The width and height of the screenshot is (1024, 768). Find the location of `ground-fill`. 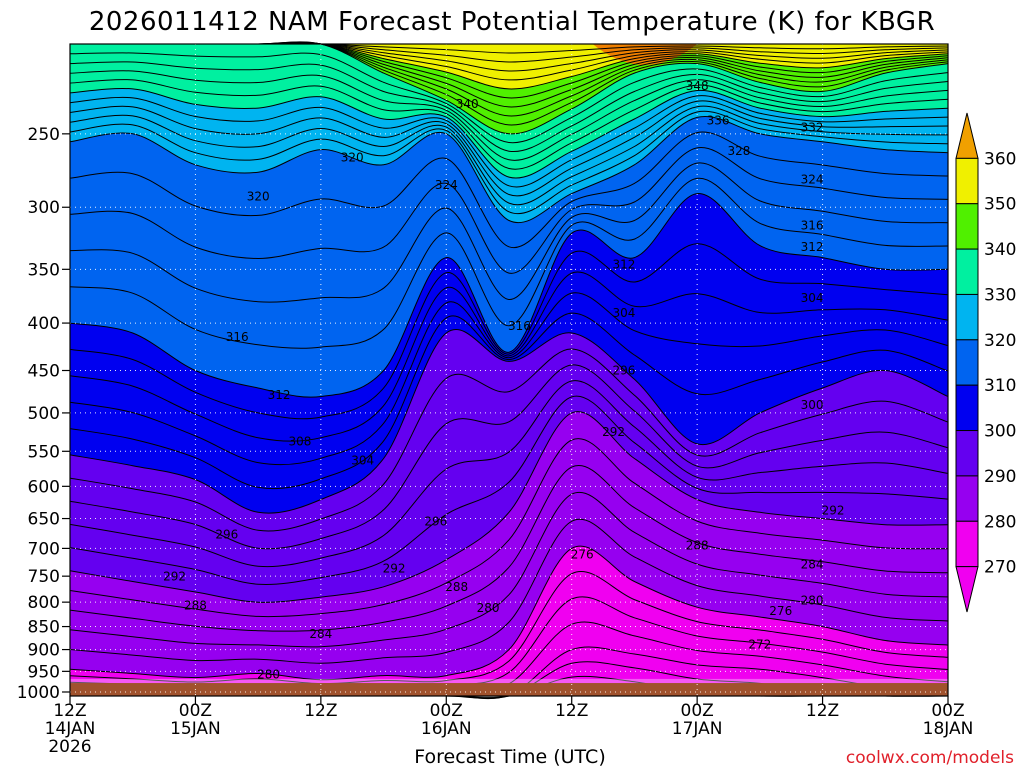

ground-fill is located at coordinates (509, 689).